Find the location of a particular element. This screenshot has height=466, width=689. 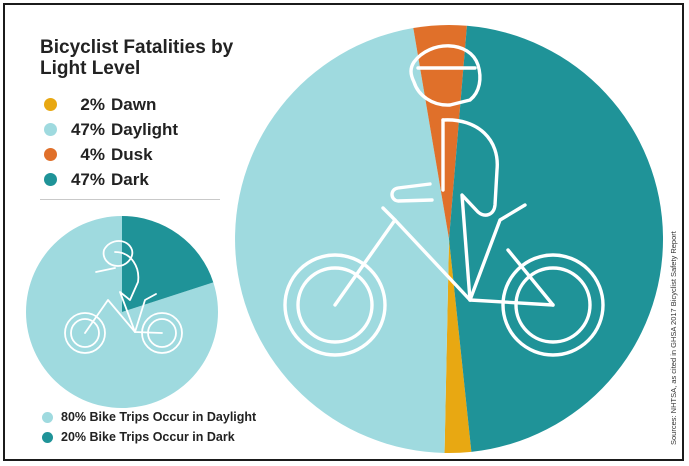

legend-label-dark: Dark is located at coordinates (130, 179).